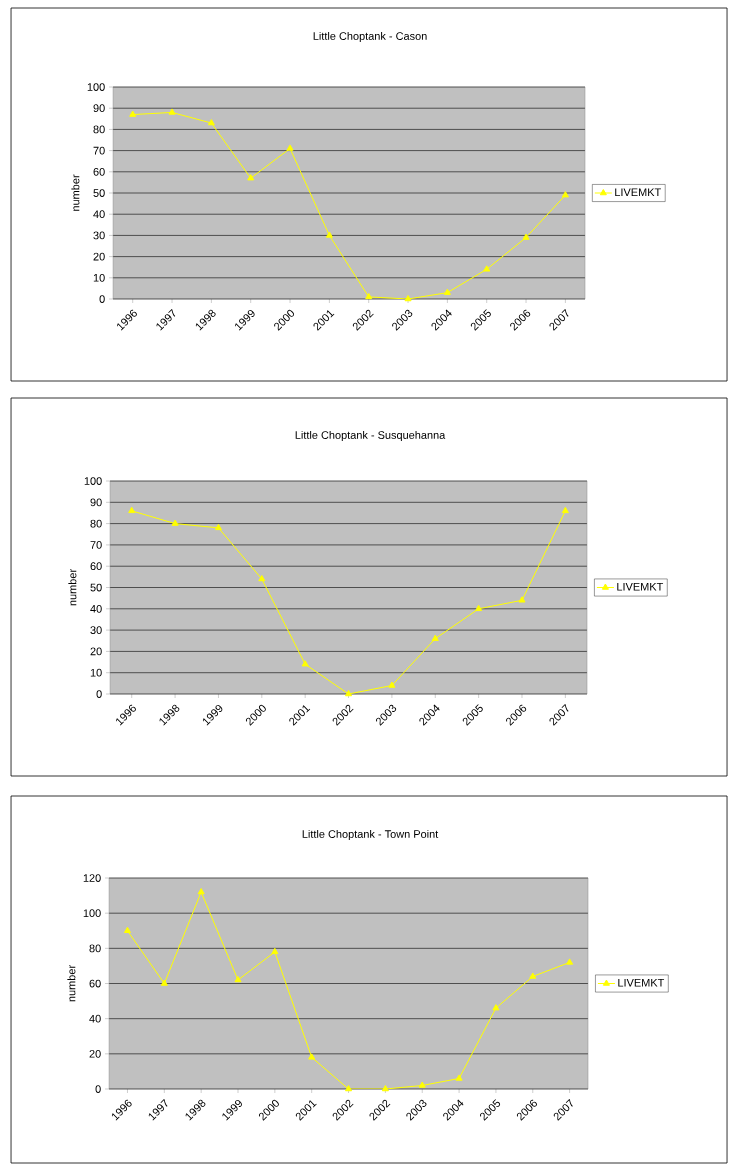  What do you see at coordinates (92, 878) in the screenshot?
I see `y-tick-label: 120` at bounding box center [92, 878].